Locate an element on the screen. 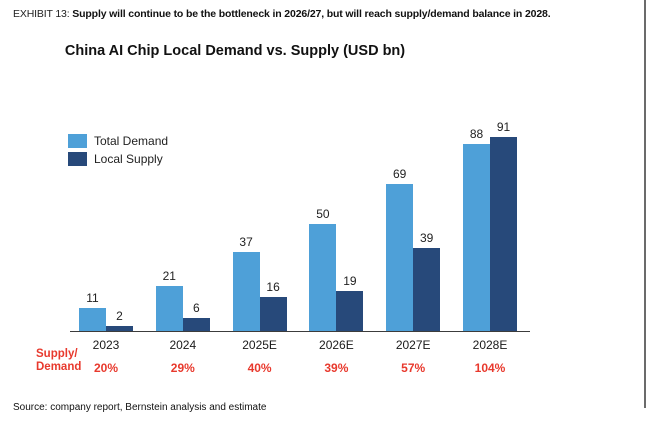 This screenshot has width=650, height=426. ratio-value: 20% is located at coordinates (106, 368).